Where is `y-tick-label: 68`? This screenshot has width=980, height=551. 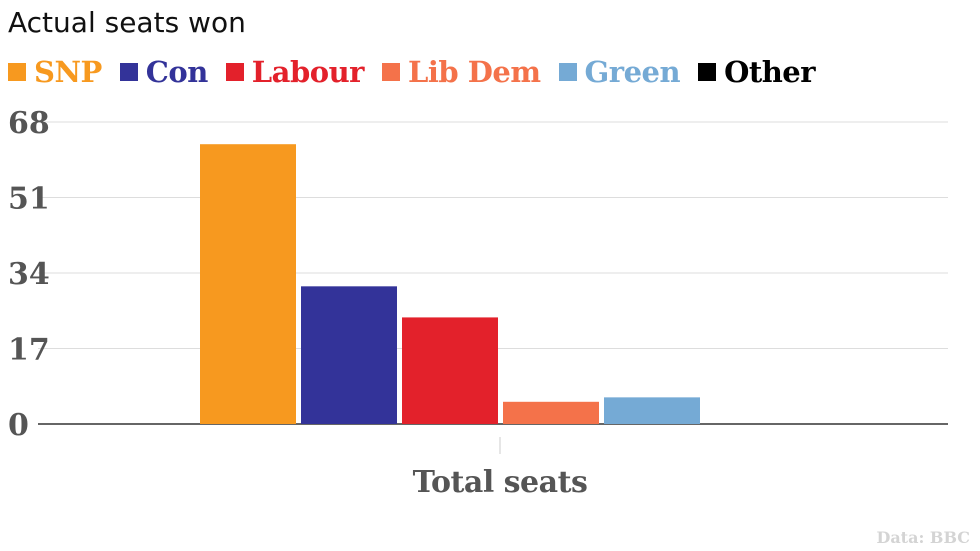
y-tick-label: 68 is located at coordinates (29, 123).